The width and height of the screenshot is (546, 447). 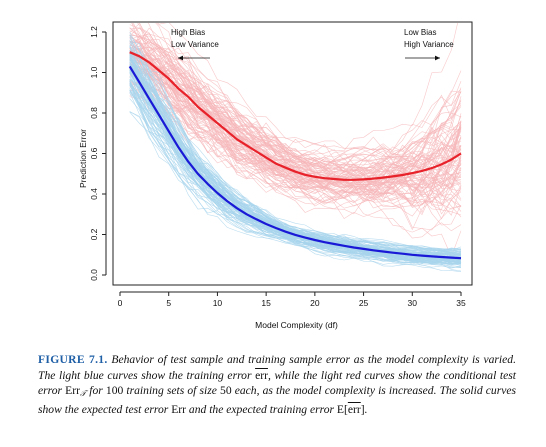 I want to click on arrow-left-head-icon, so click(x=180, y=58).